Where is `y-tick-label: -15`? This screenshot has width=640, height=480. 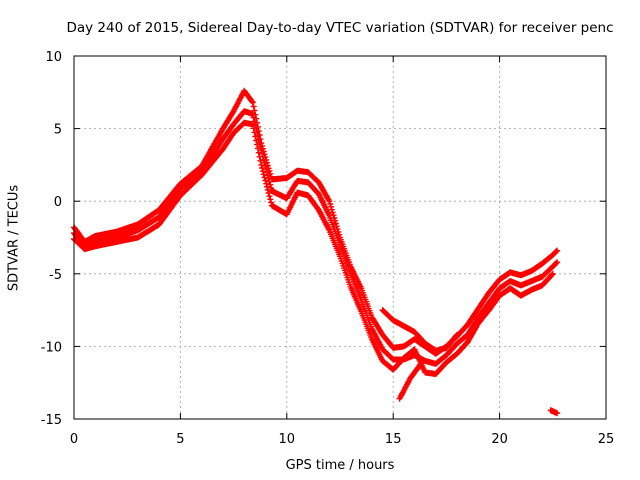 y-tick-label: -15 is located at coordinates (51, 420).